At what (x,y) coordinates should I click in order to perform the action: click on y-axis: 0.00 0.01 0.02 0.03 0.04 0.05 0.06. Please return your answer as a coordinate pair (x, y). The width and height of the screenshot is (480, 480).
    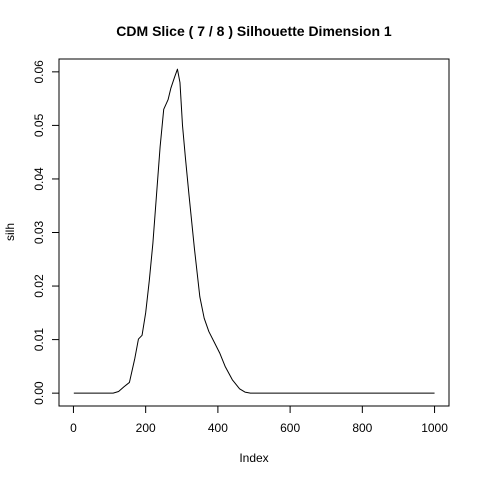
    Looking at the image, I should click on (45, 232).